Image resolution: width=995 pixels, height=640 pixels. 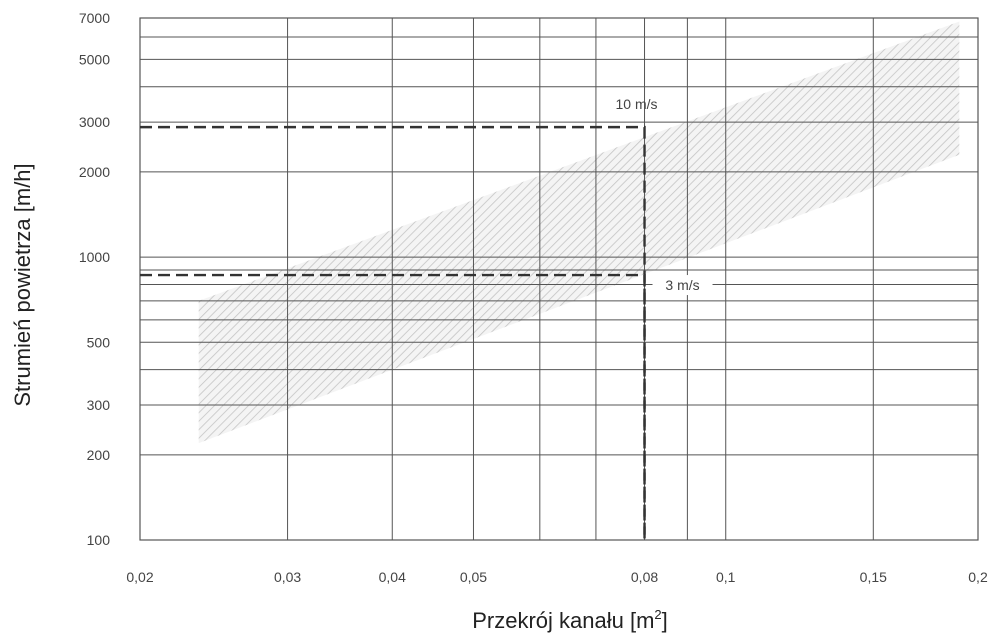 I want to click on annotation-layer: 10 m/s 3 m/s, so click(x=664, y=196).